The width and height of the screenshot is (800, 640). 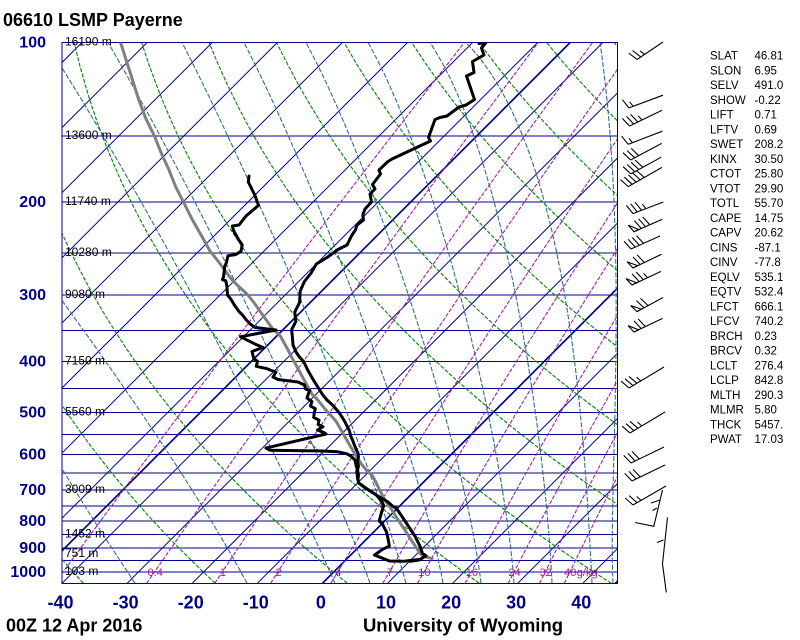 I want to click on svg-text: EQTV, so click(x=726, y=293).